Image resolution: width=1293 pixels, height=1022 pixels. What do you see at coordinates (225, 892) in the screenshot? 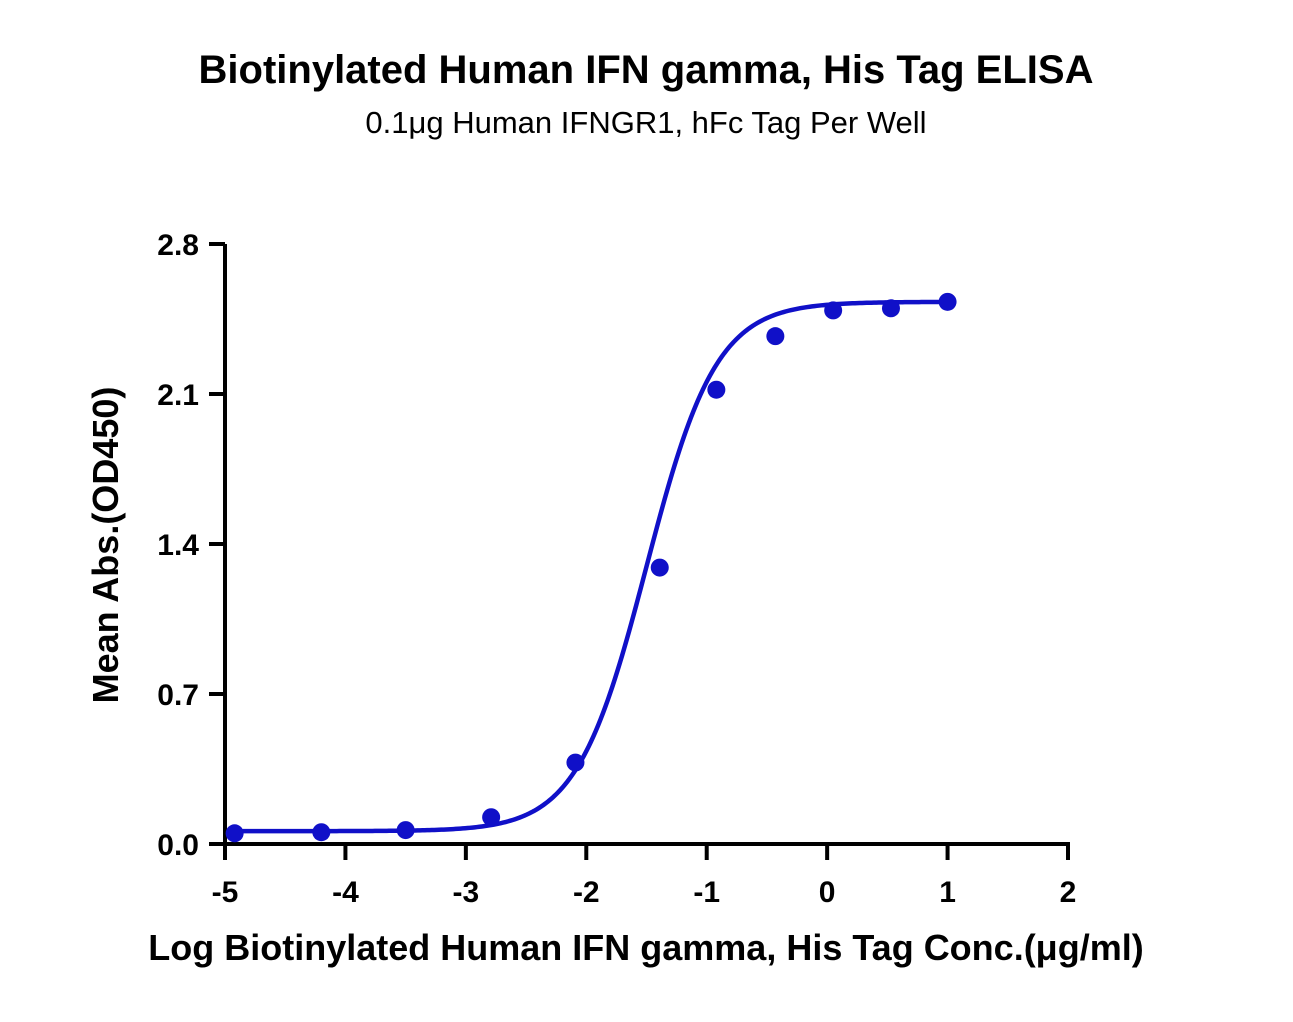
I see `x-tick-label: -5` at bounding box center [225, 892].